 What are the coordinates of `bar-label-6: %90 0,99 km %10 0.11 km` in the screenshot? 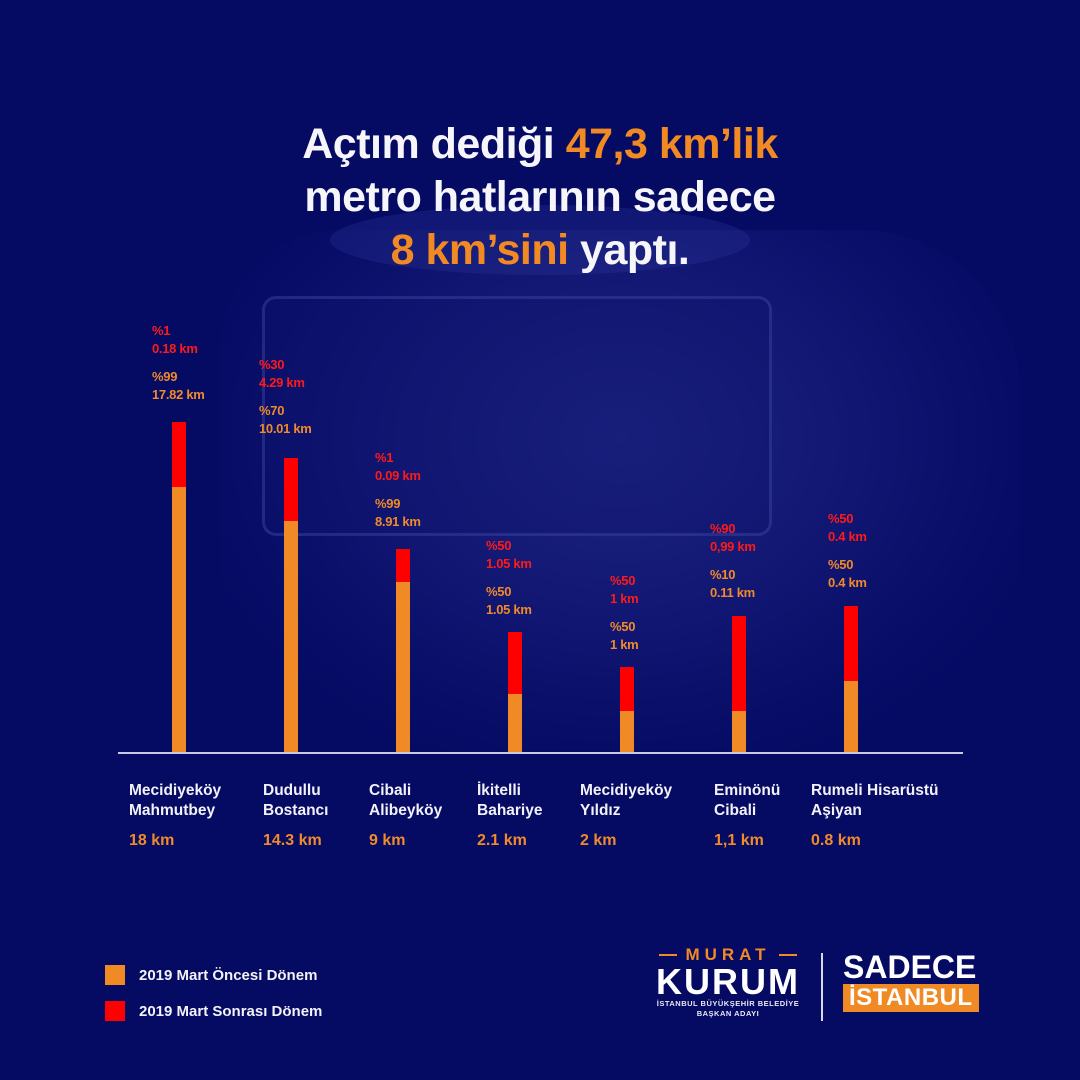 It's located at (733, 560).